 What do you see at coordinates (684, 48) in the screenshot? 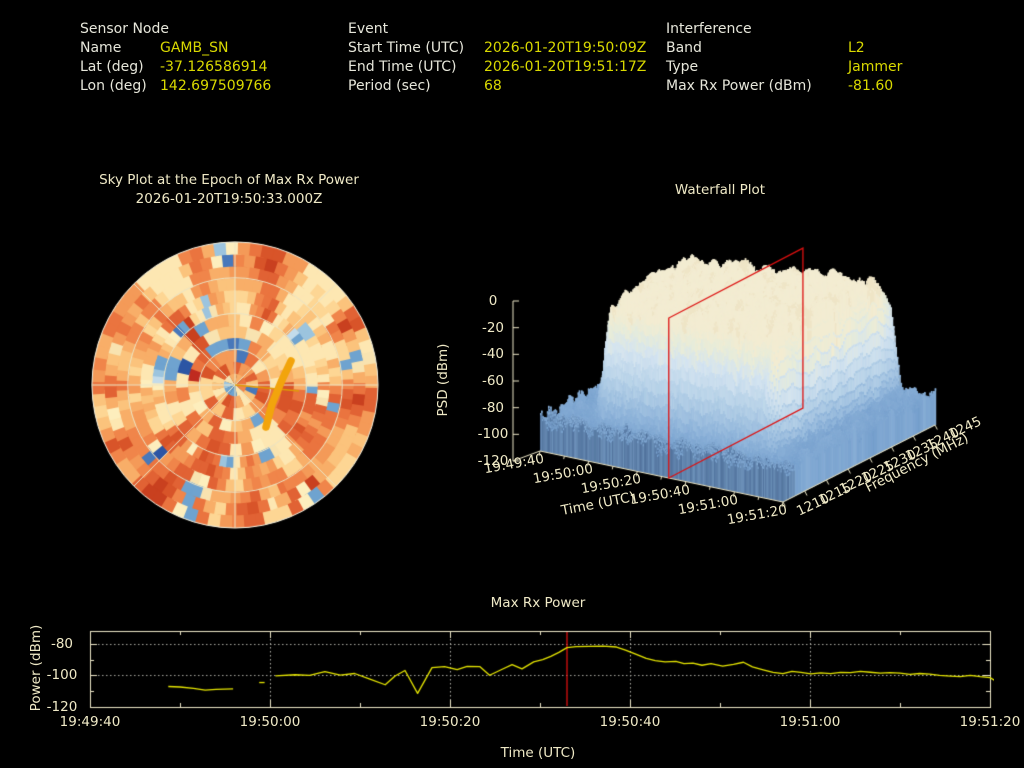
I see `interference-band-label: Band` at bounding box center [684, 48].